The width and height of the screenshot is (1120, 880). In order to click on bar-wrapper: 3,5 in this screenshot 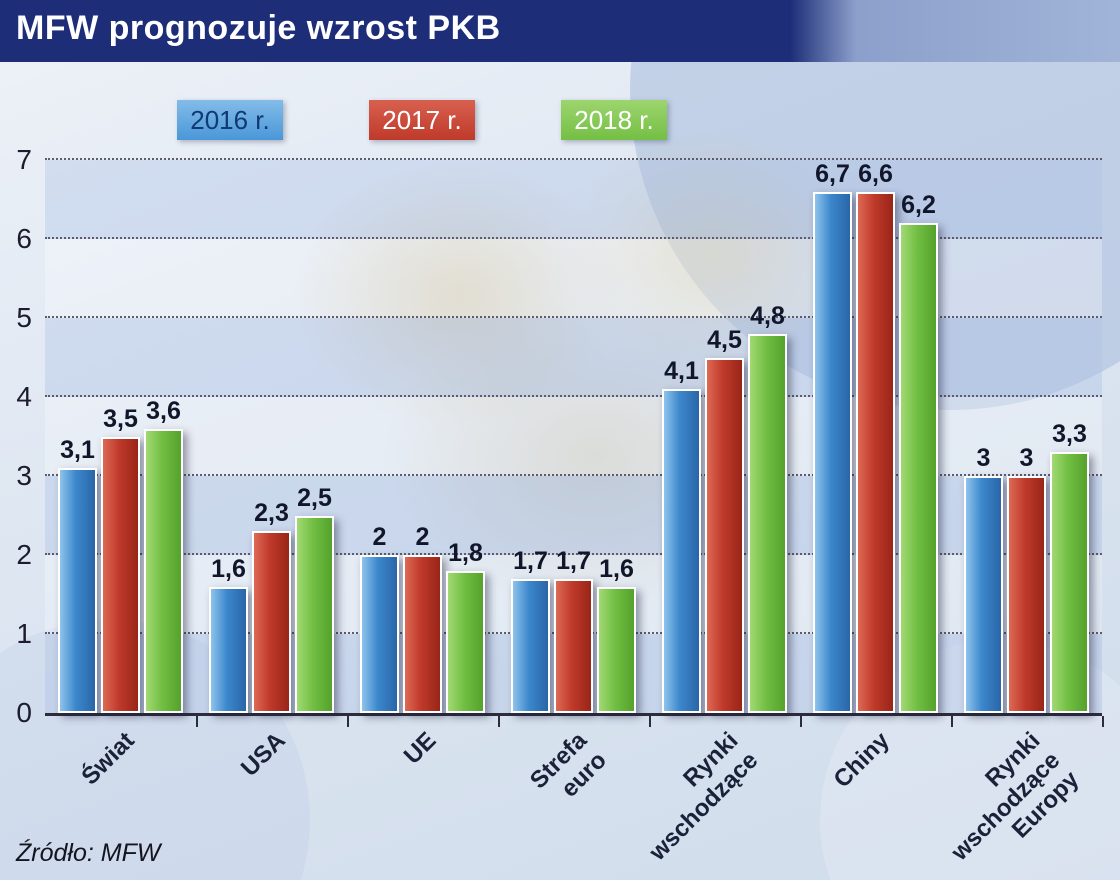, I will do `click(120, 436)`.